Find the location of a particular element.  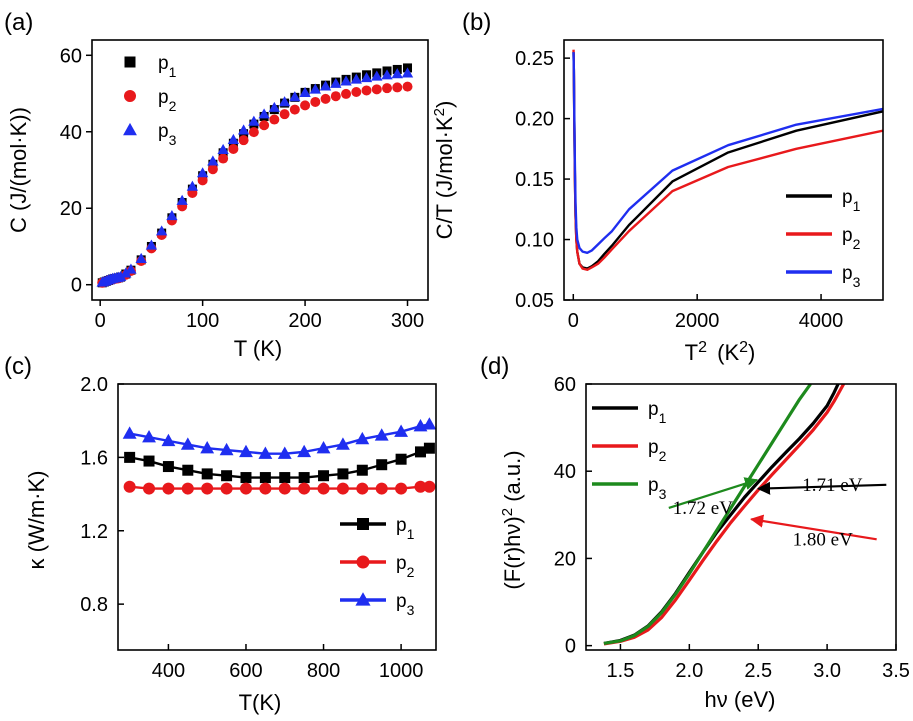

annotation-label: 1.71 eV is located at coordinates (832, 485).